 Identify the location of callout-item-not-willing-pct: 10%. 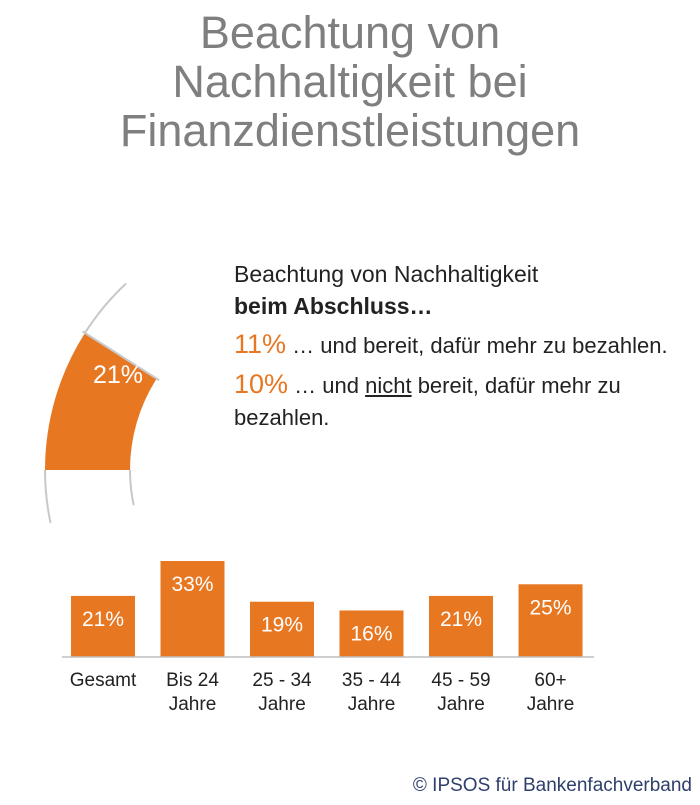
(261, 384).